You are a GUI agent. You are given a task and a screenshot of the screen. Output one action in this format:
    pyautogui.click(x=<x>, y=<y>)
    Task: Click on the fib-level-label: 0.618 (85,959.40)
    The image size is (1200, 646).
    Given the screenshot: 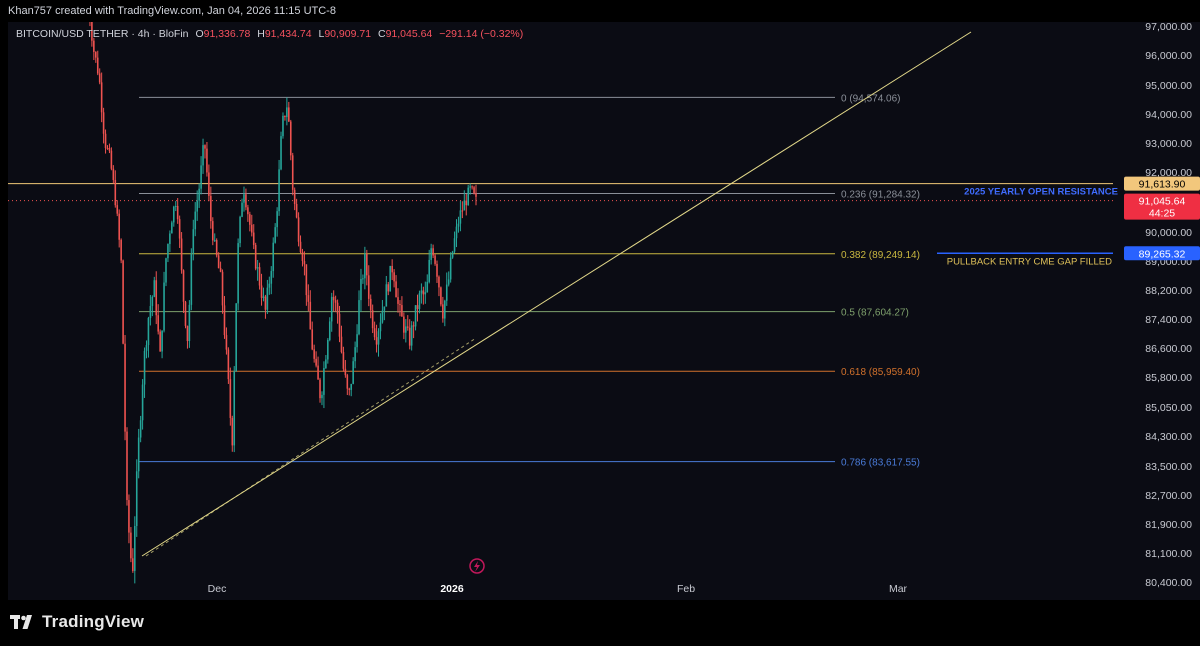 What is the action you would take?
    pyautogui.click(x=880, y=372)
    